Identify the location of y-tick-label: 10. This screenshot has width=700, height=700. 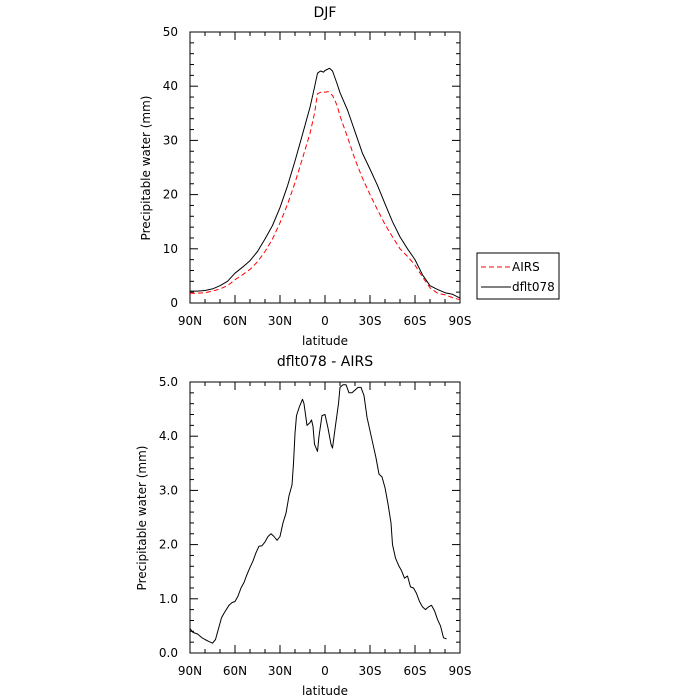
(170, 249).